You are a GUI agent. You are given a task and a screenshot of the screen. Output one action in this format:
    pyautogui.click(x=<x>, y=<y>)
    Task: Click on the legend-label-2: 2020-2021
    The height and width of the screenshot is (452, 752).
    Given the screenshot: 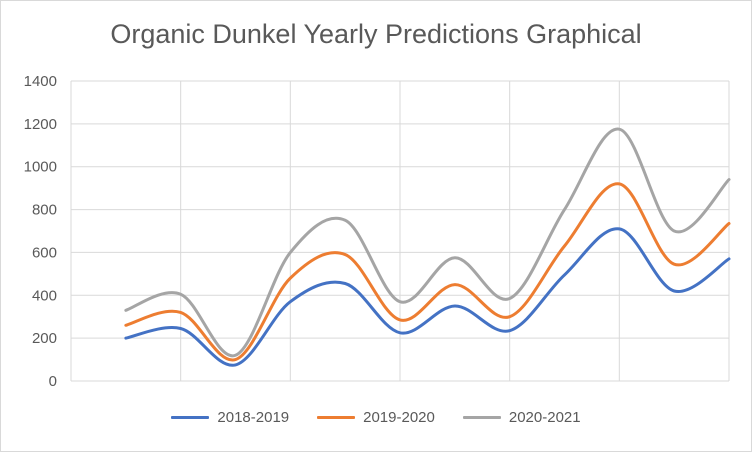 What is the action you would take?
    pyautogui.click(x=544, y=417)
    